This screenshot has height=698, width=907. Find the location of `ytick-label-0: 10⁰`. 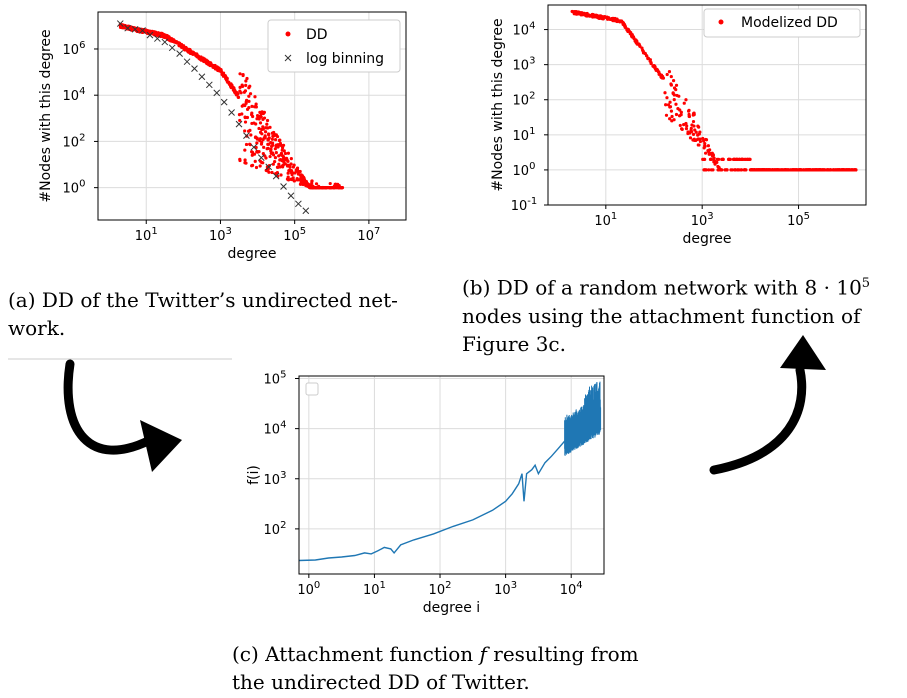

ytick-label-0: 10⁰ is located at coordinates (74, 188).